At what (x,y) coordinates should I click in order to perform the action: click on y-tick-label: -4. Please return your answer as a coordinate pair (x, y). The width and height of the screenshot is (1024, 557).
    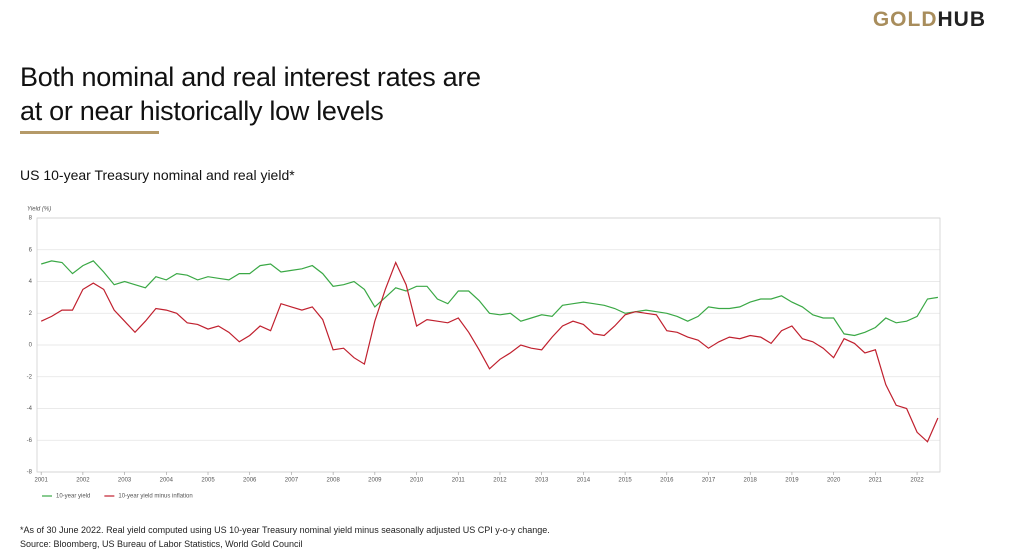
    Looking at the image, I should click on (30, 409).